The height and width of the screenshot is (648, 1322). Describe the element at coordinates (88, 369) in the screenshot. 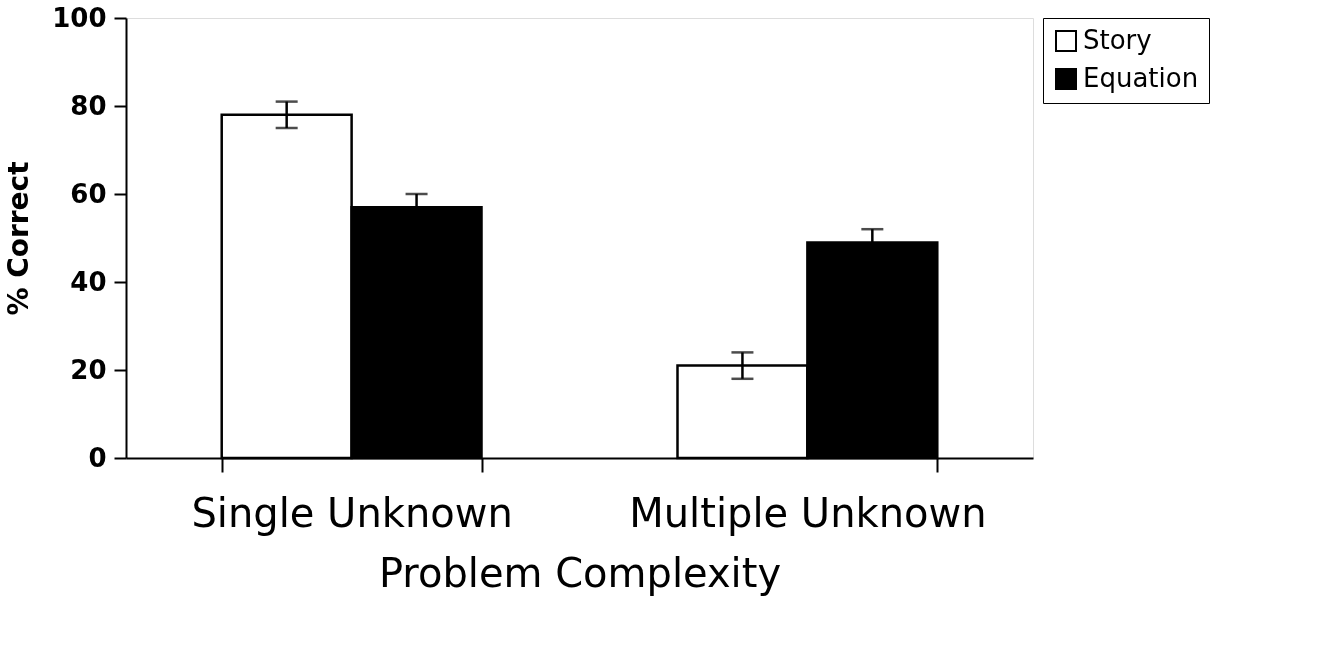

I see `y-tick-label: 20` at that location.